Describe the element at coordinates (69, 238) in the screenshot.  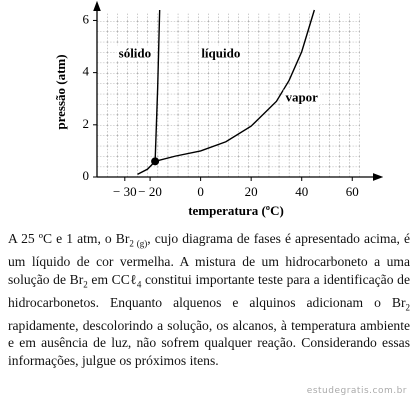
I see `text-run: A 25 ºC e 1 atm, o Br` at that location.